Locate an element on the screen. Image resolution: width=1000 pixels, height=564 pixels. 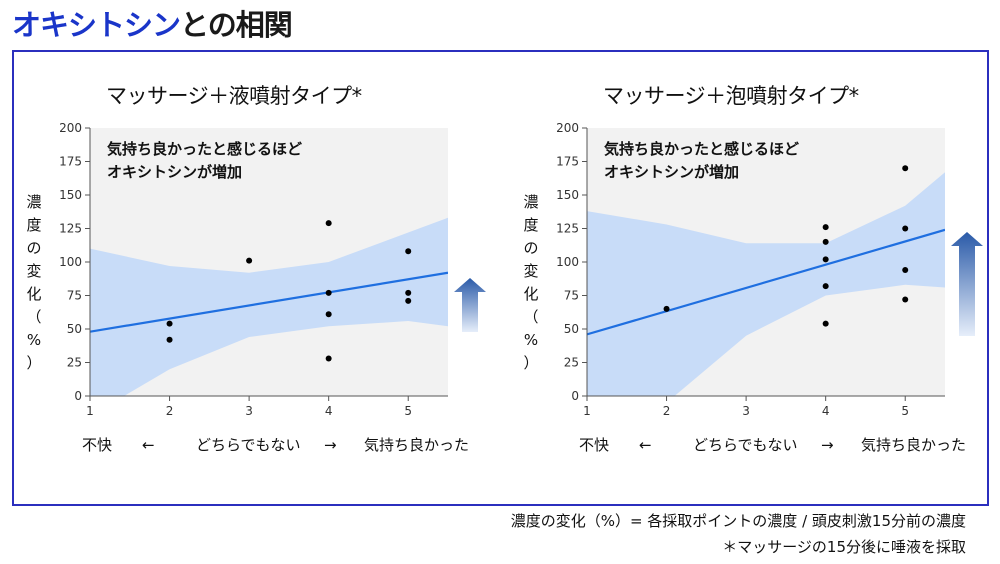
page-title-accent: オキシトシン is located at coordinates (96, 25).